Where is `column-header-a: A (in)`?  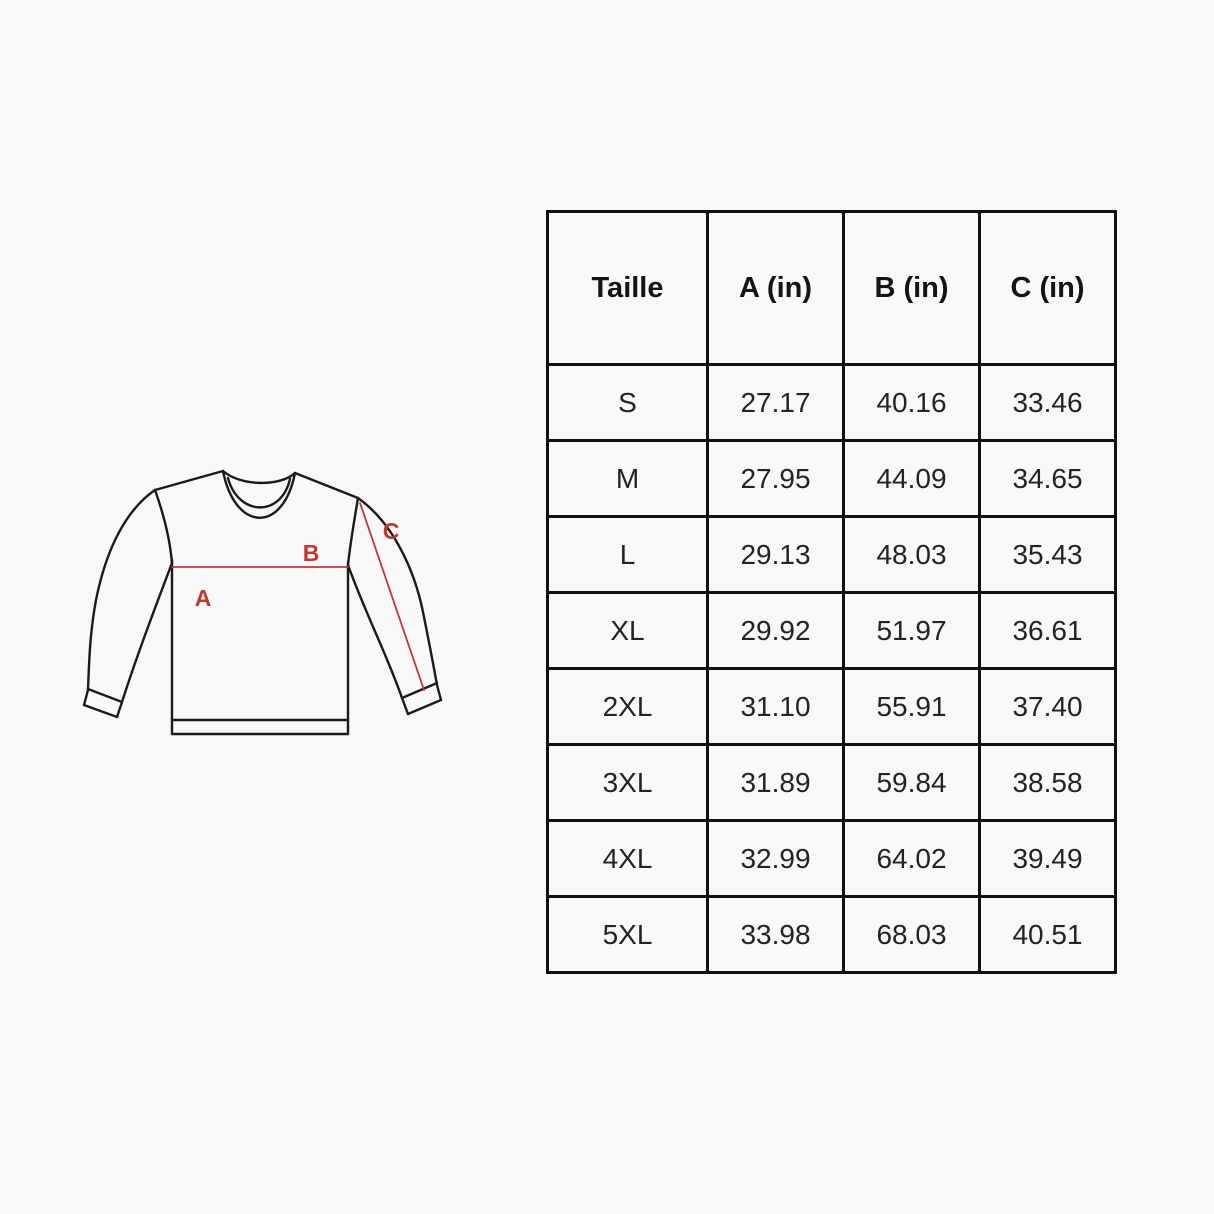 column-header-a: A (in) is located at coordinates (775, 288).